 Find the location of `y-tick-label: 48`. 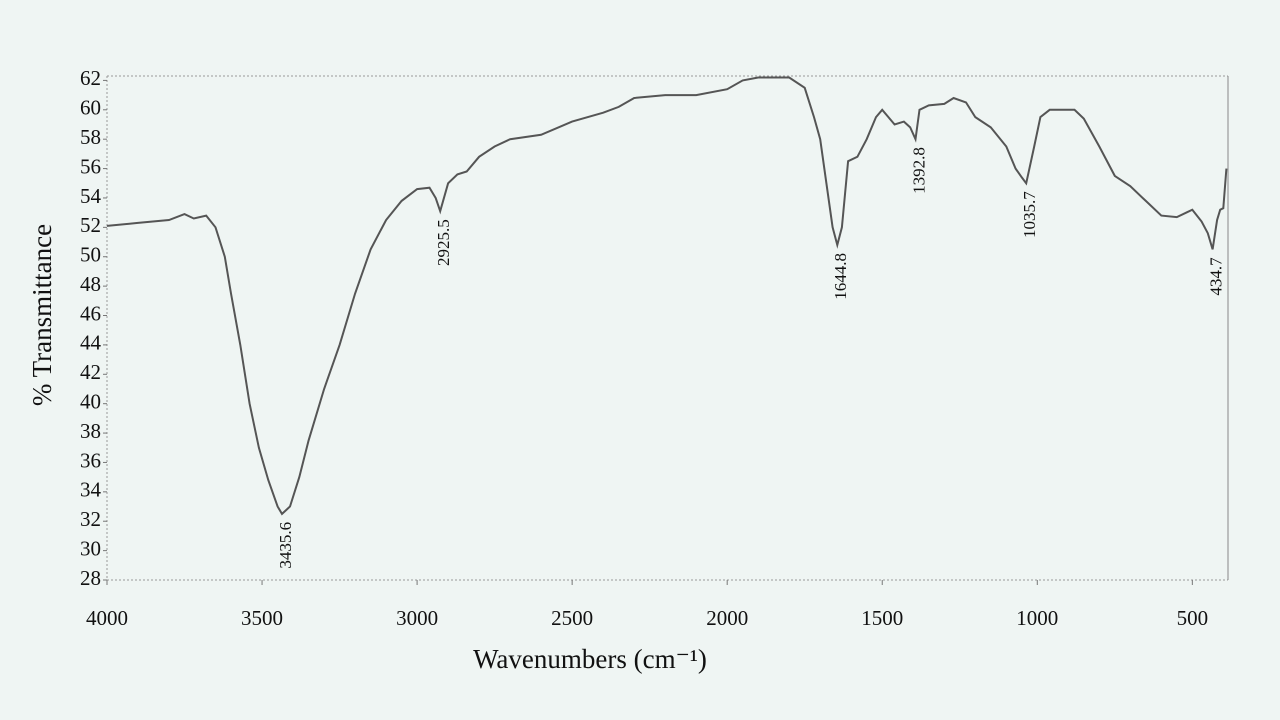

y-tick-label: 48 is located at coordinates (90, 284).